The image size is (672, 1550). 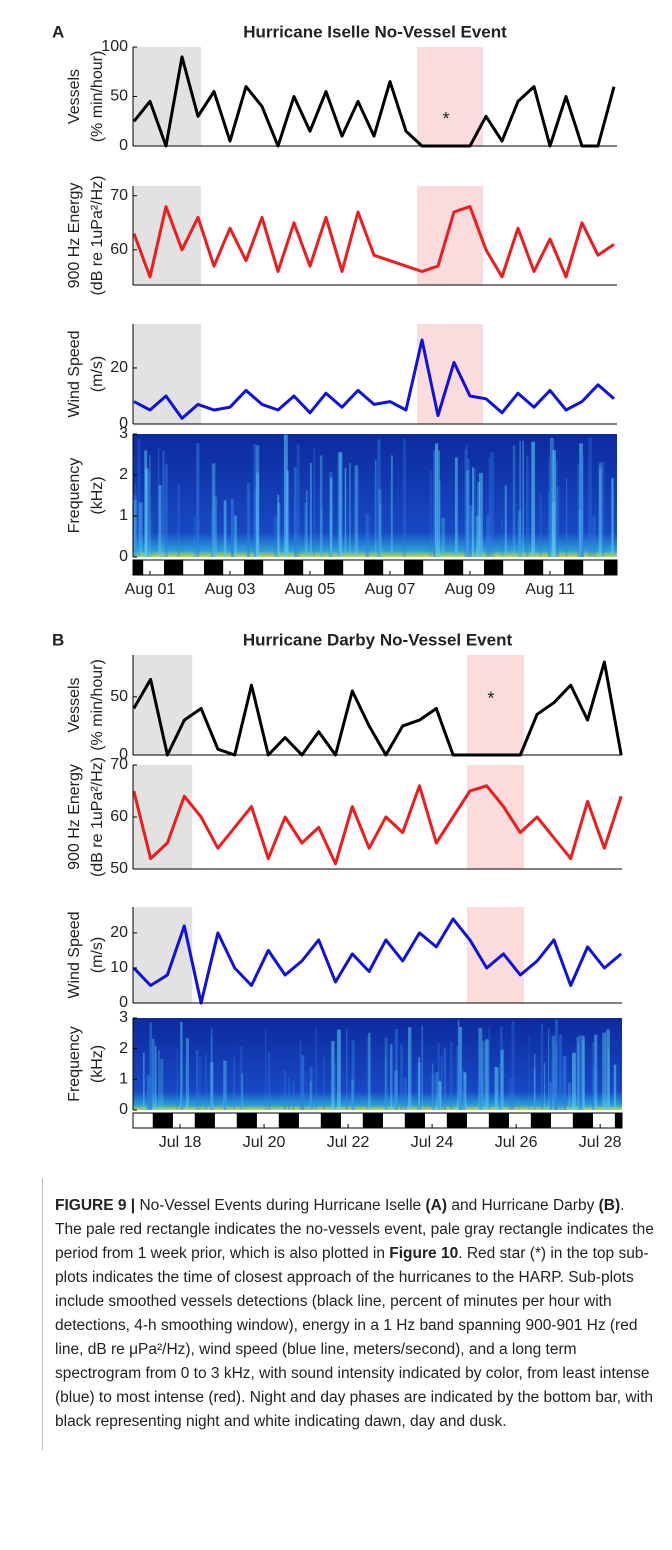 What do you see at coordinates (119, 367) in the screenshot?
I see `y-tick-label: 20` at bounding box center [119, 367].